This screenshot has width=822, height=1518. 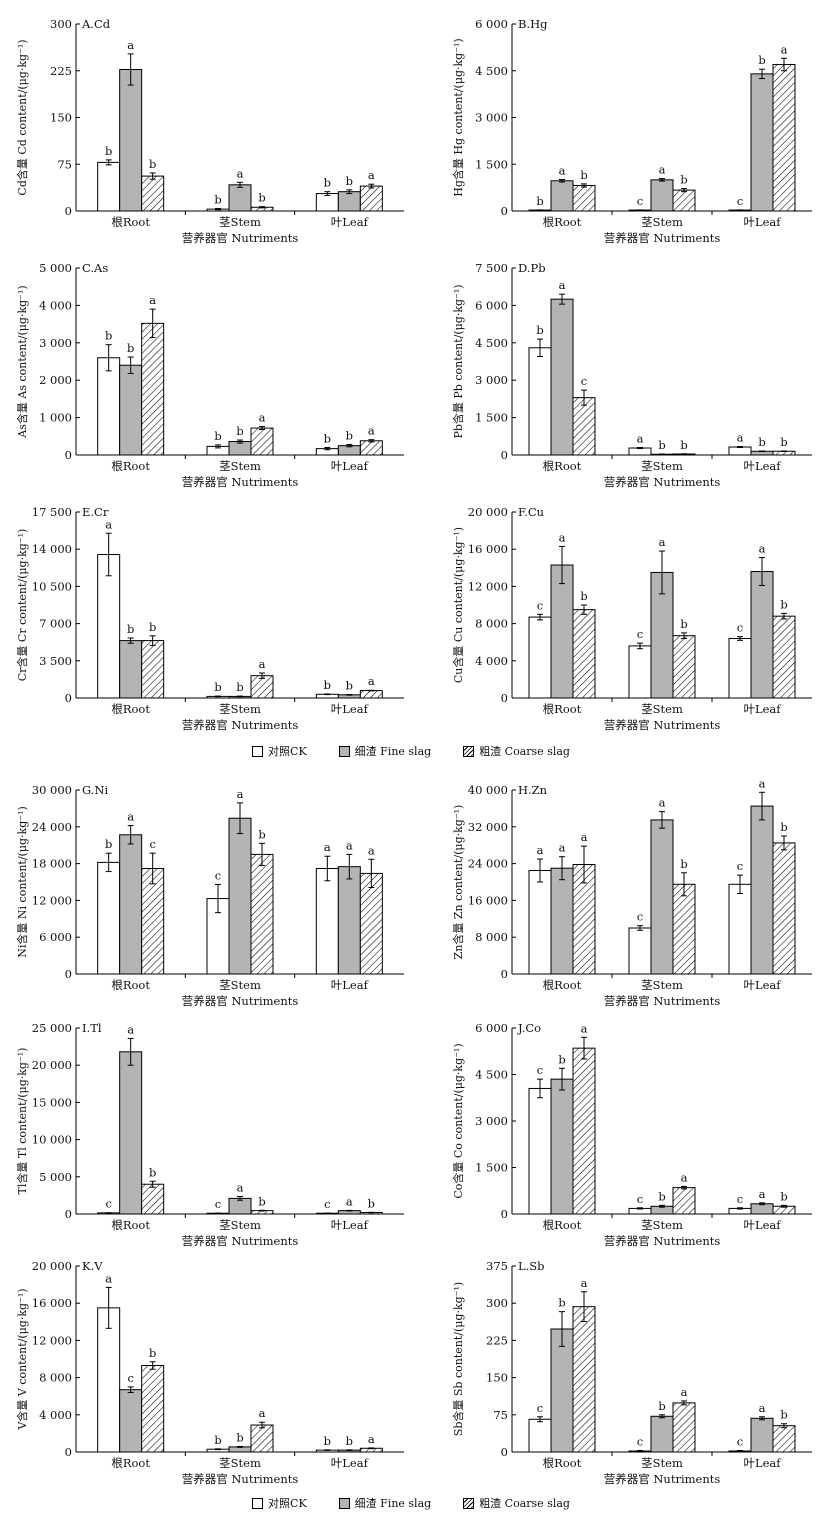 I want to click on legend-label-ck: 对照CK, so click(x=287, y=1503).